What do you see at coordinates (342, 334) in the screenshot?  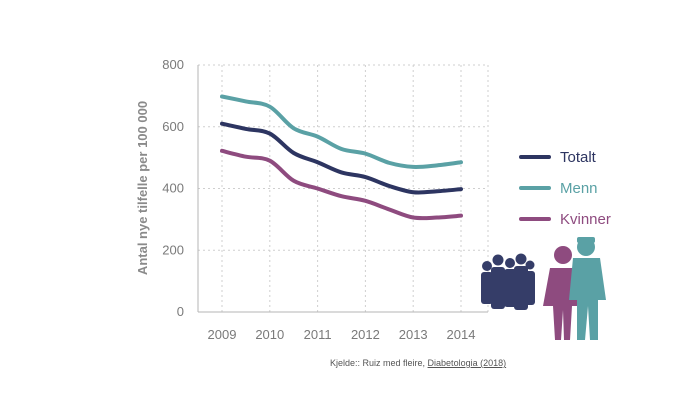 I see `x-tick-labels: 2009 2010 2011 2012 2013 2014` at bounding box center [342, 334].